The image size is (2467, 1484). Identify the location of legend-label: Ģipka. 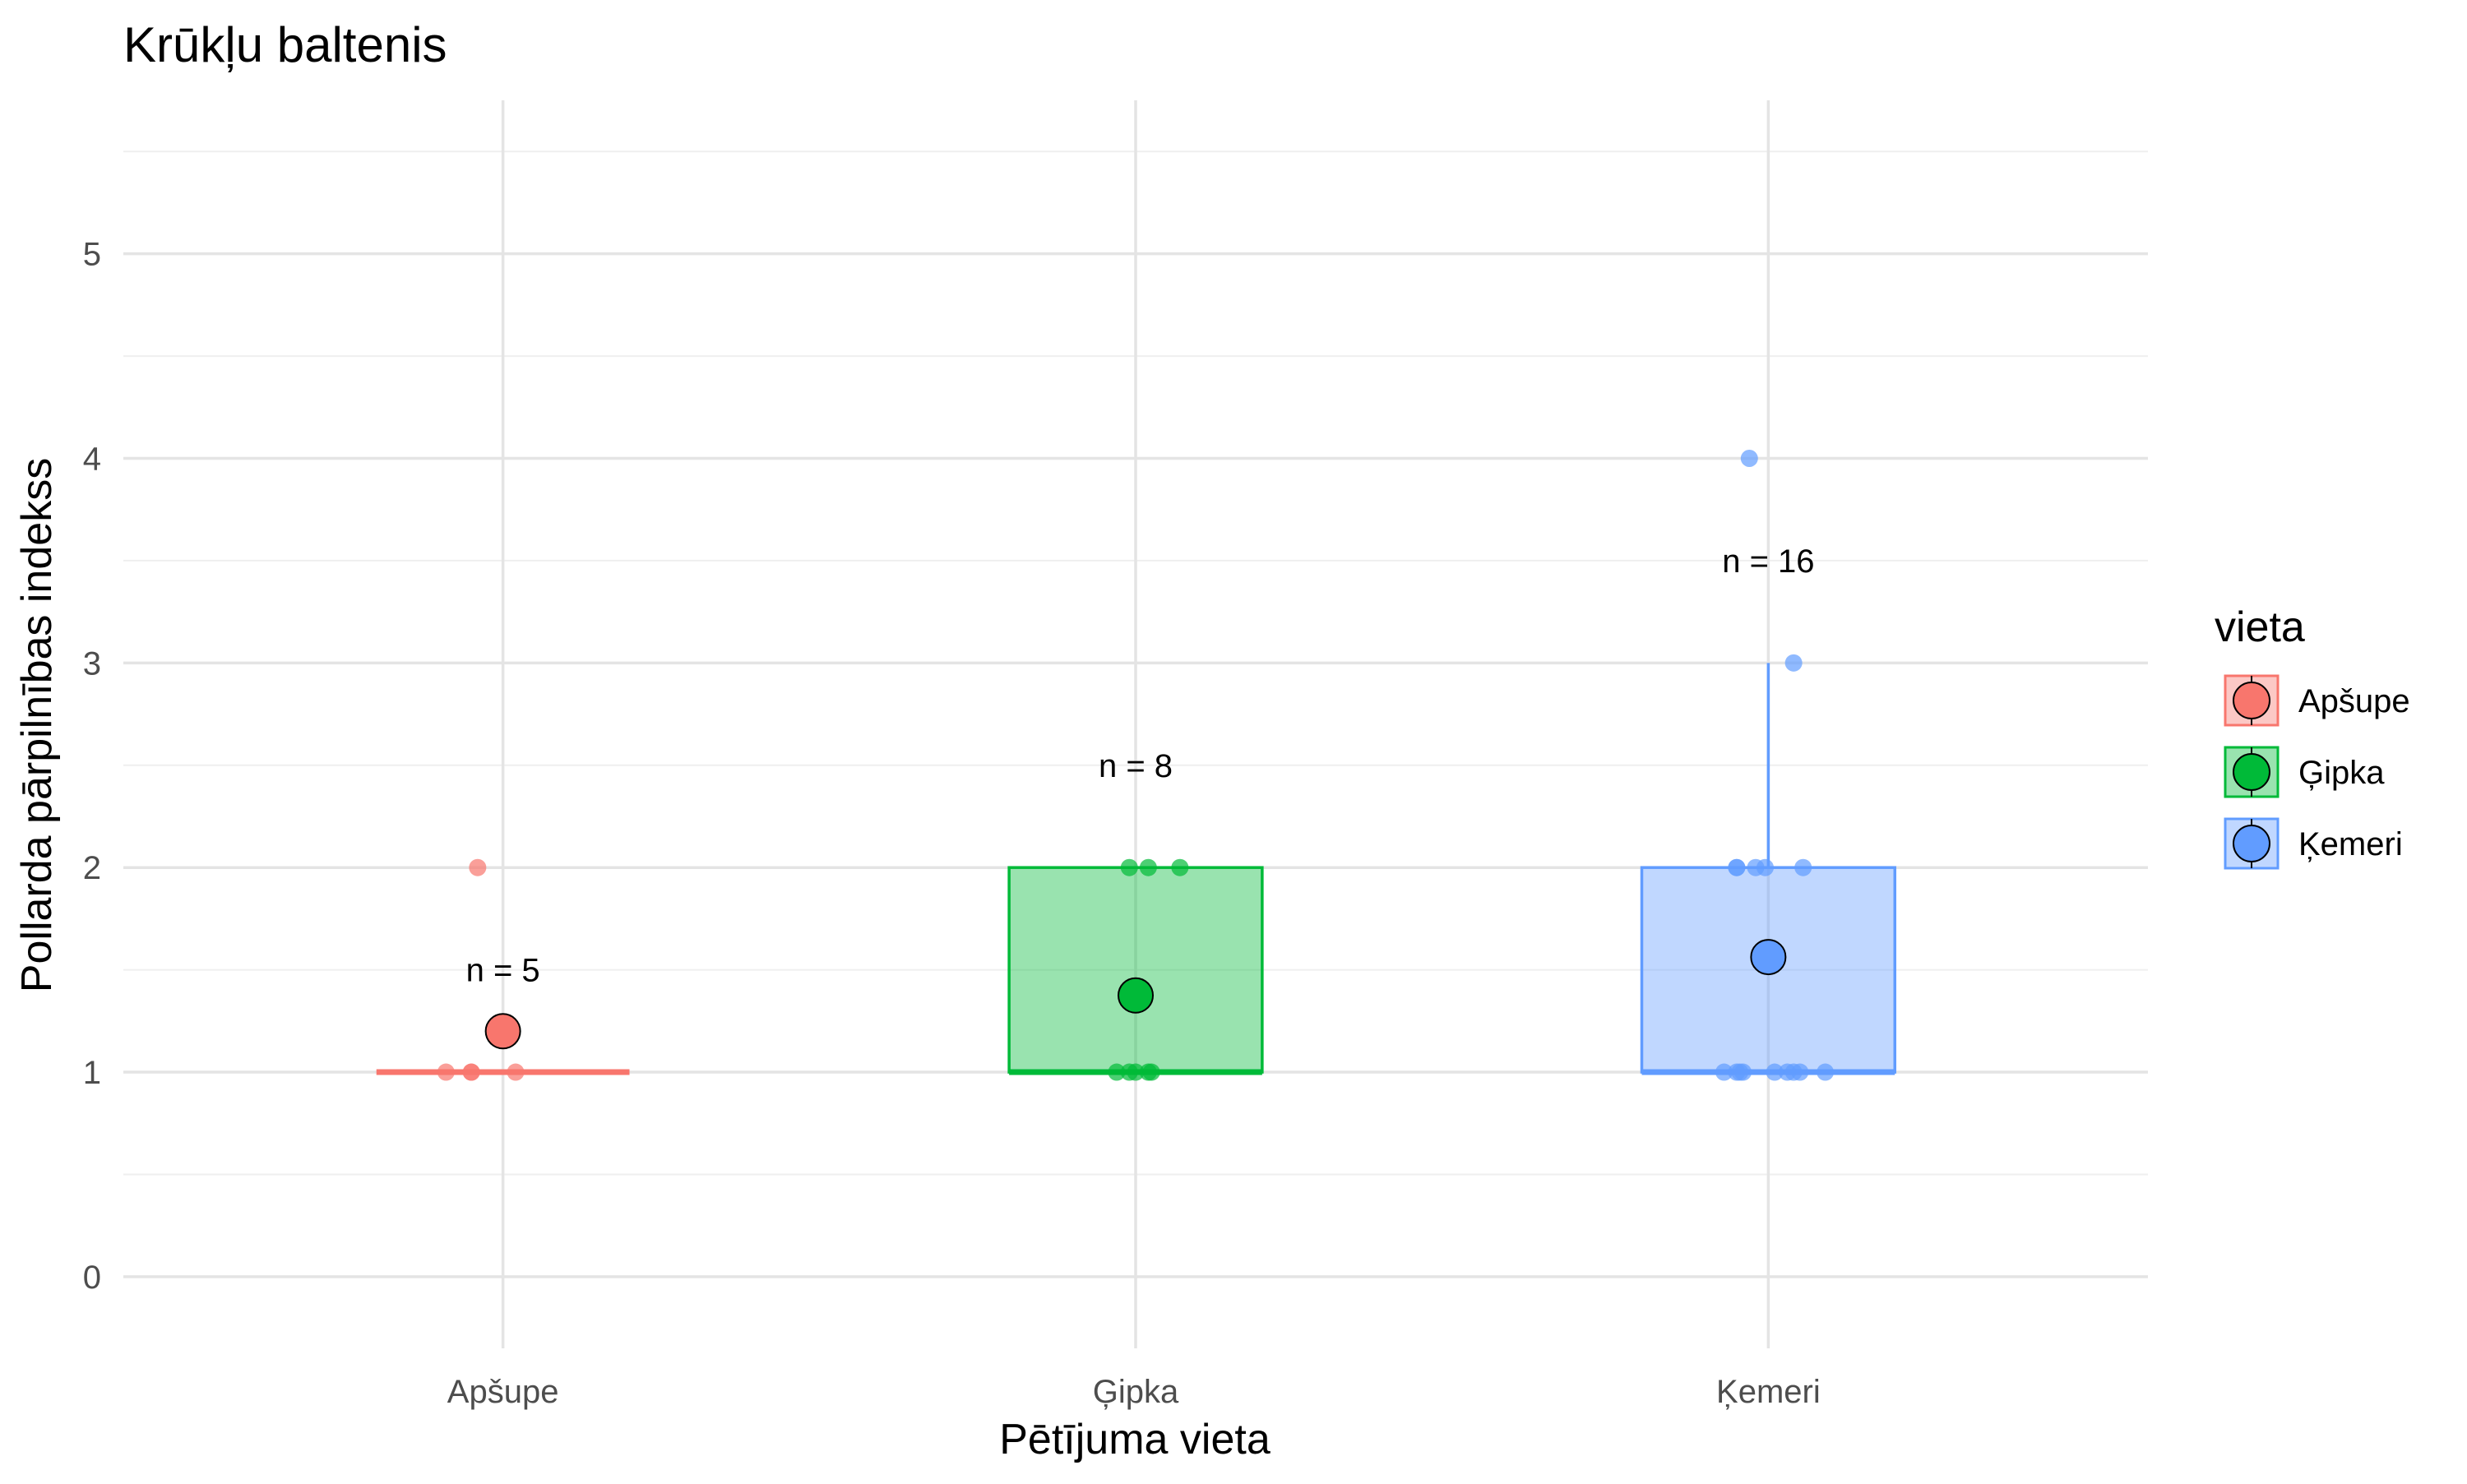
(2341, 773).